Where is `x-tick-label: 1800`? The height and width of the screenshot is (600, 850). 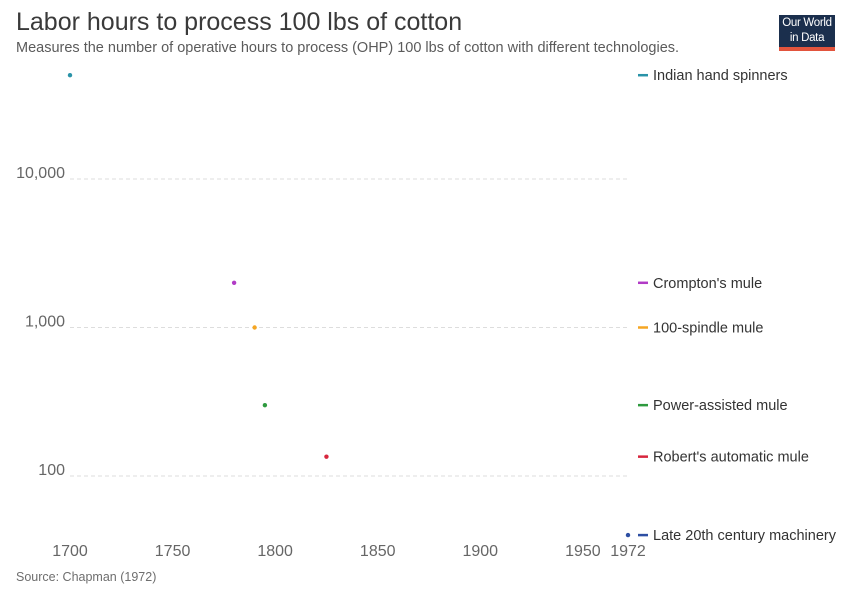
x-tick-label: 1800 is located at coordinates (275, 551).